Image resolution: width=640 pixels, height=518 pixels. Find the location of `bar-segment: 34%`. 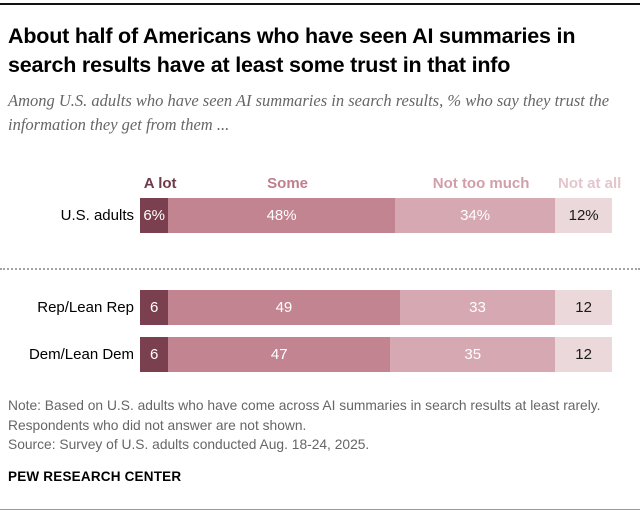

bar-segment: 34% is located at coordinates (475, 215).